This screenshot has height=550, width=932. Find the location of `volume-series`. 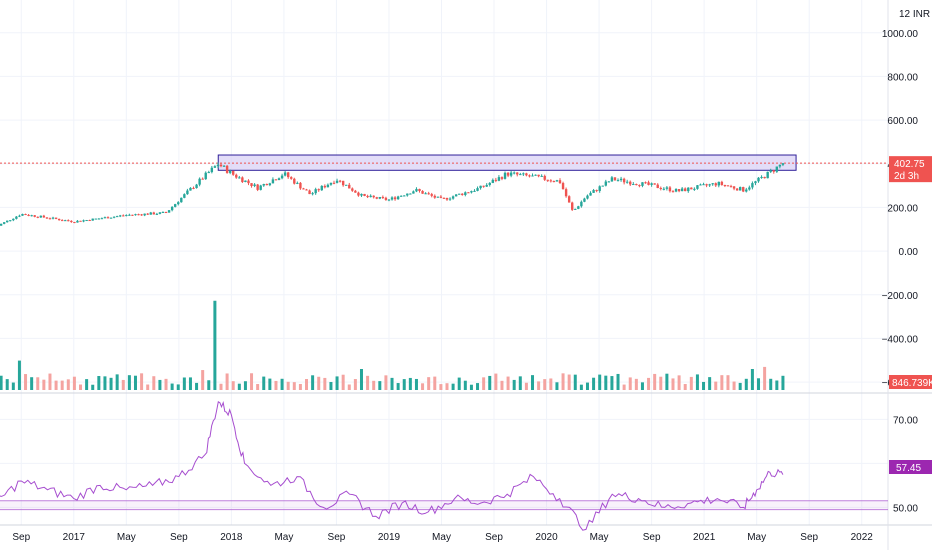

volume-series is located at coordinates (392, 345).